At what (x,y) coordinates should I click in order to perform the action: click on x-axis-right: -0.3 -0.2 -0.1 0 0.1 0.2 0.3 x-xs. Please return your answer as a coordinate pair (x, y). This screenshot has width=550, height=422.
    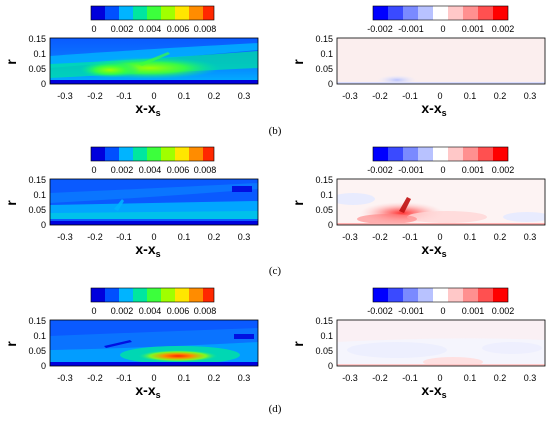
    Looking at the image, I should click on (439, 104).